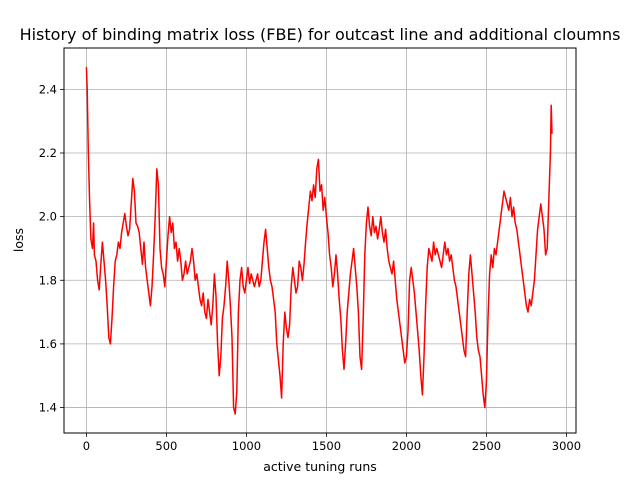 Image resolution: width=640 pixels, height=480 pixels. Describe the element at coordinates (48, 217) in the screenshot. I see `y-tick-label: 2.0` at that location.